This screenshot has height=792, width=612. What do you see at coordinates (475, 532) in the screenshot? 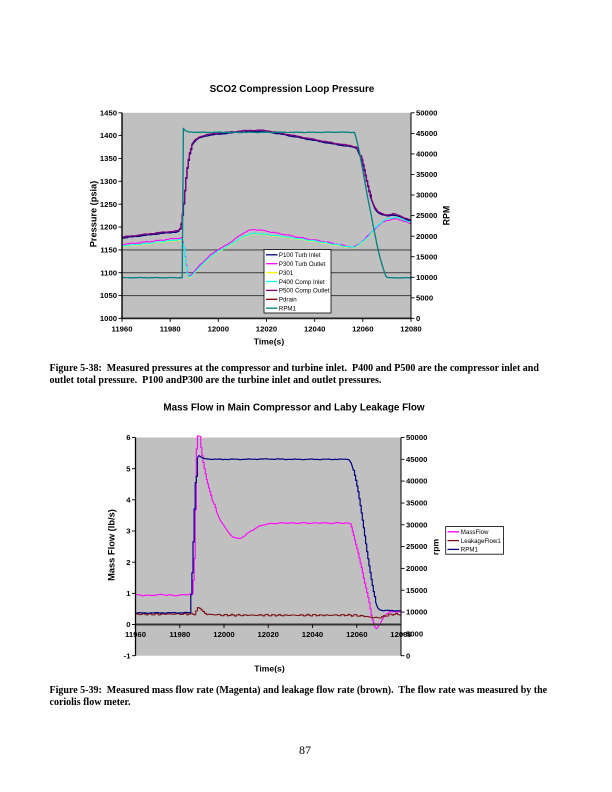
I see `svg-text: MassFlow` at bounding box center [475, 532].